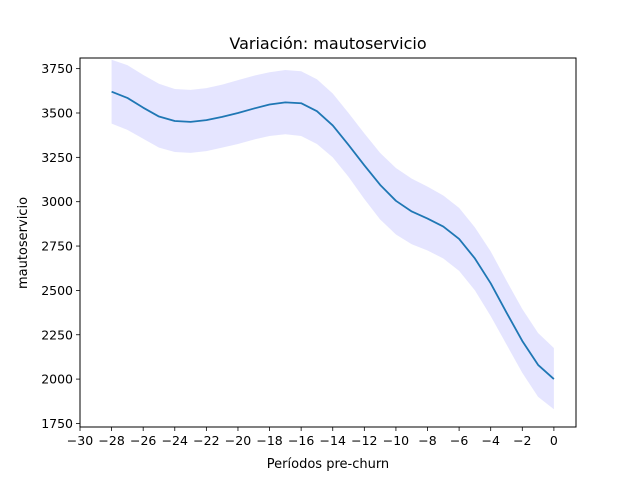  What do you see at coordinates (57, 290) in the screenshot?
I see `y-tick-label: 2500` at bounding box center [57, 290].